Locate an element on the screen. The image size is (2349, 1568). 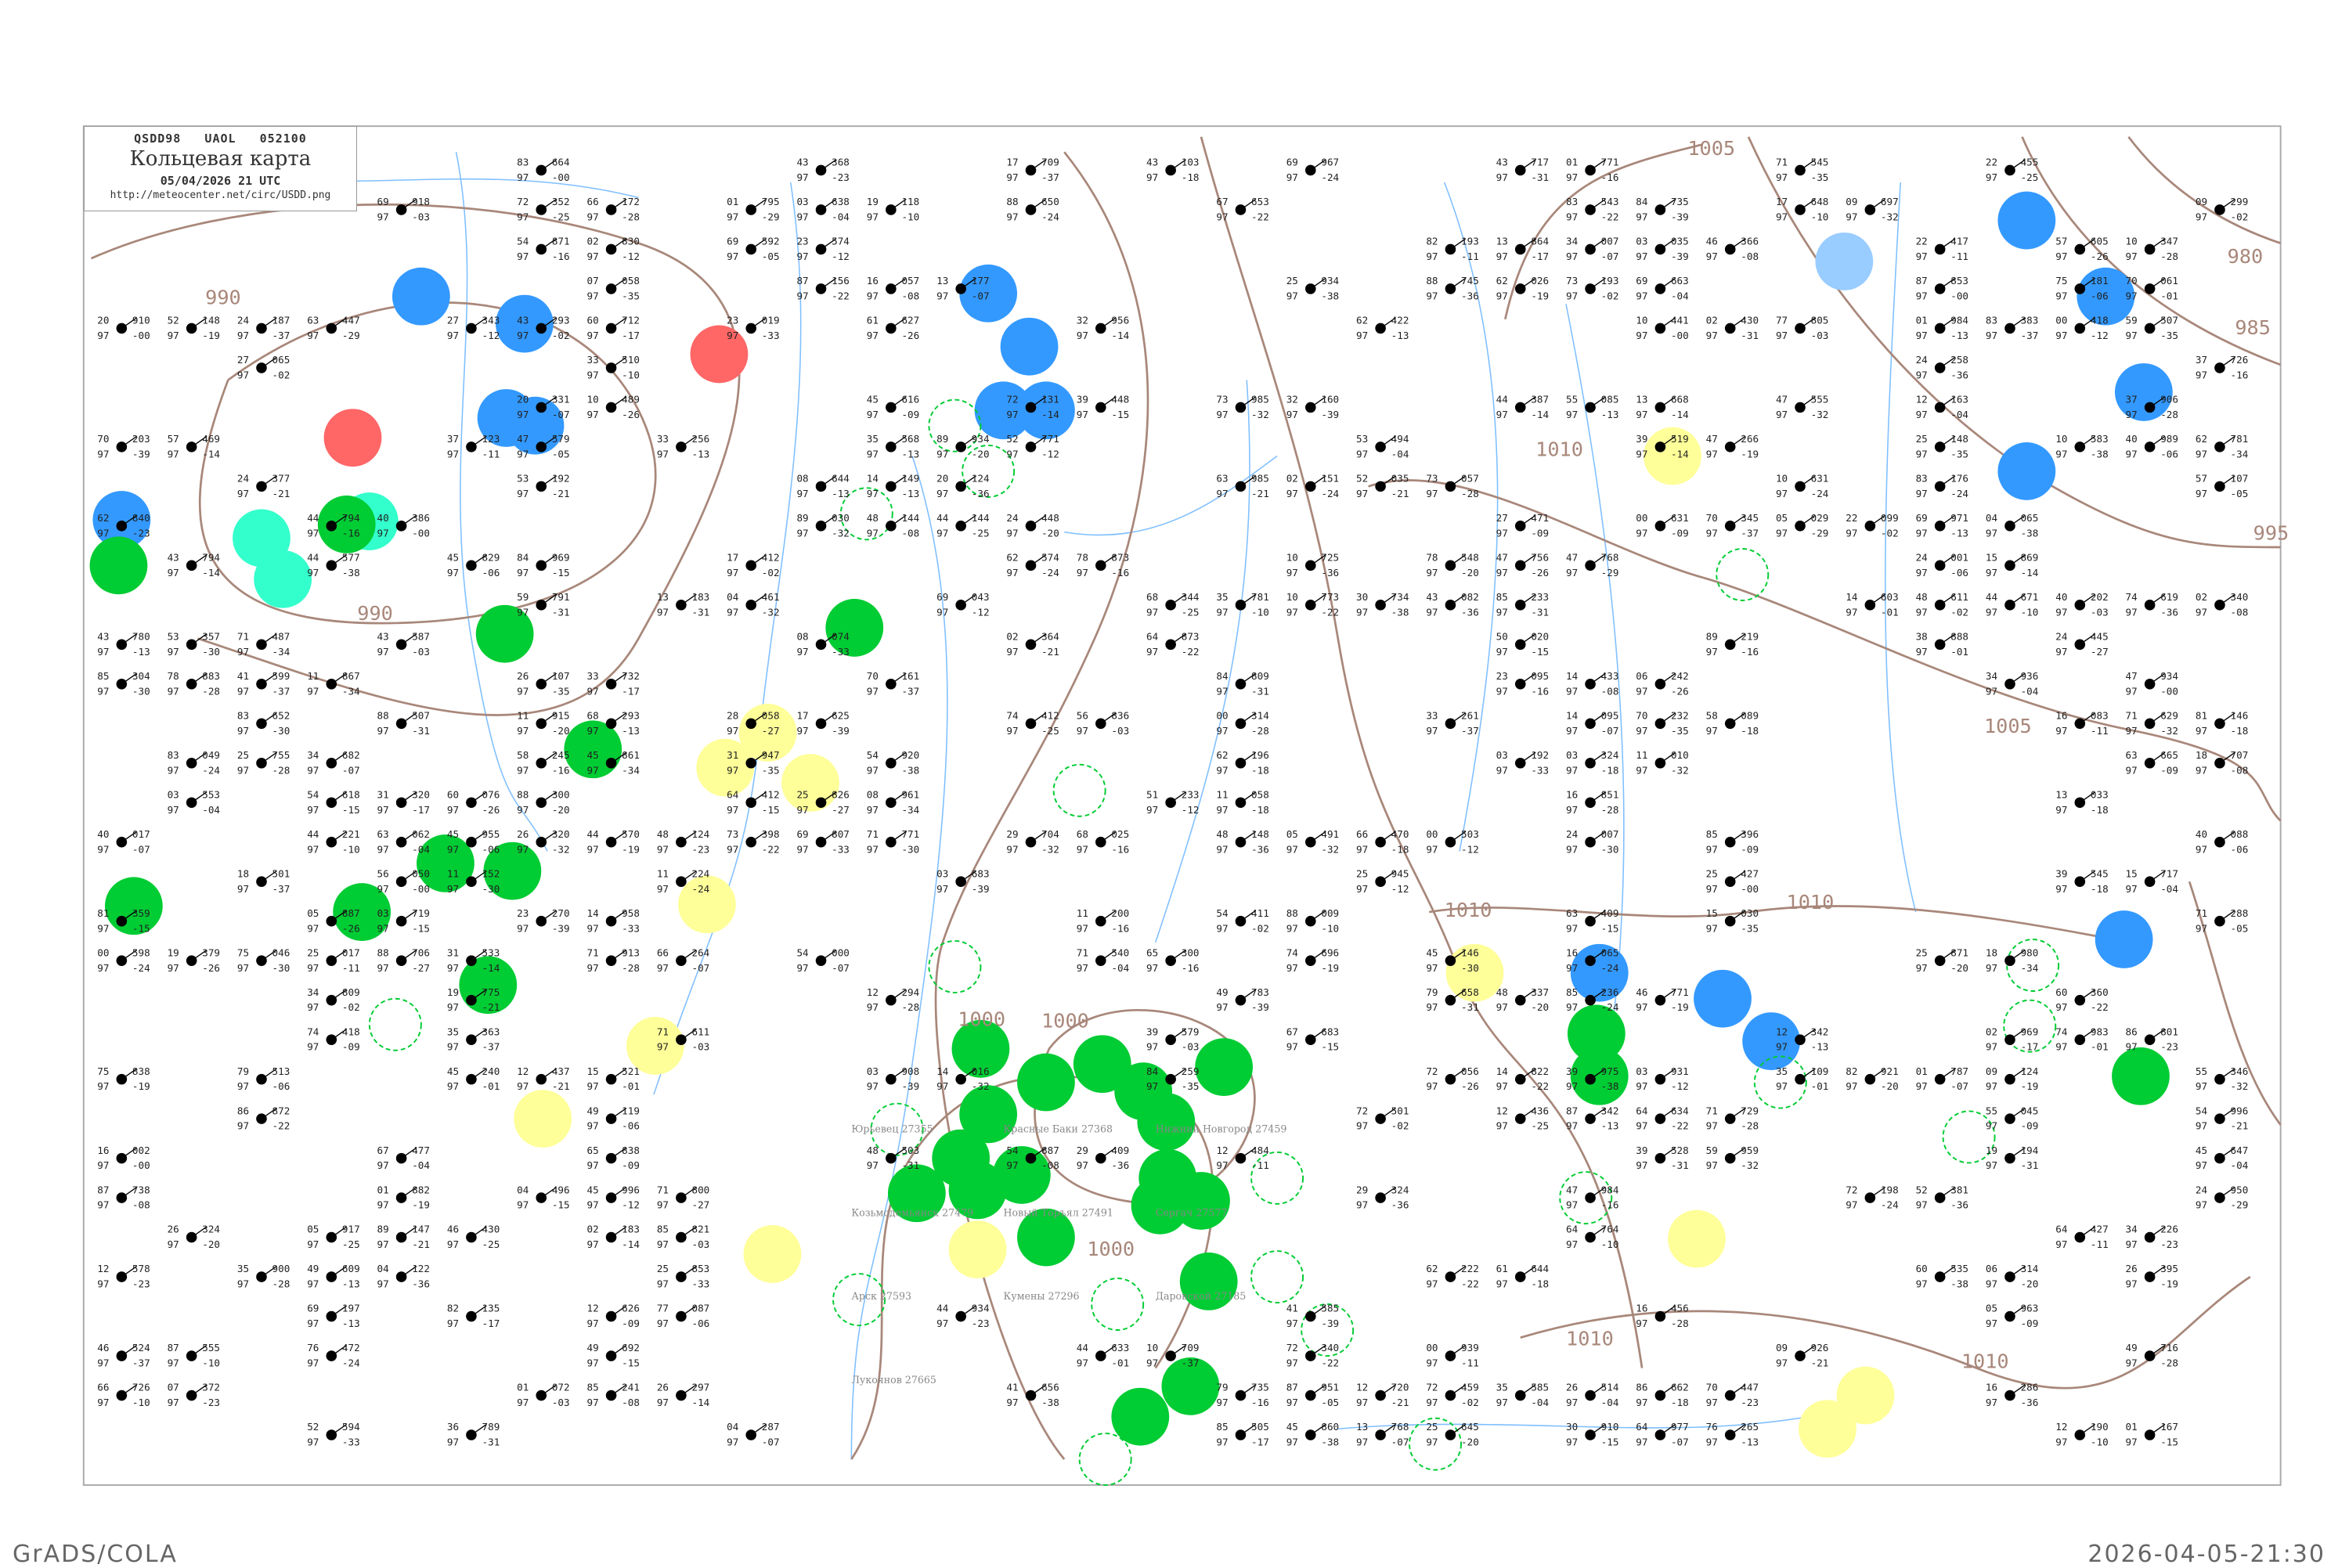
station-value: -01 is located at coordinates (1120, 1363).